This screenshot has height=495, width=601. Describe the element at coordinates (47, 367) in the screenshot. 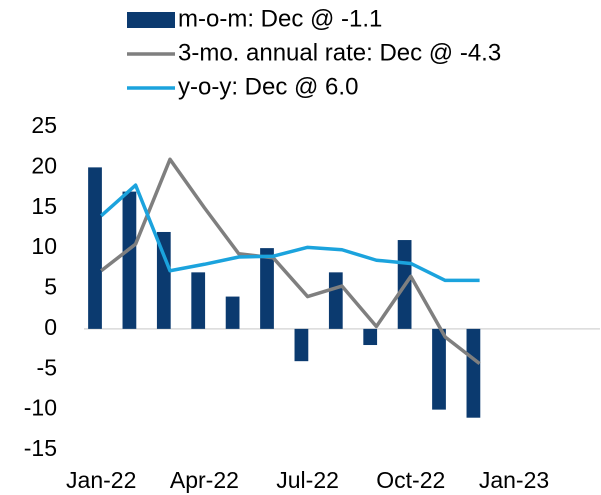

I see `y-tick-label: -5` at that location.